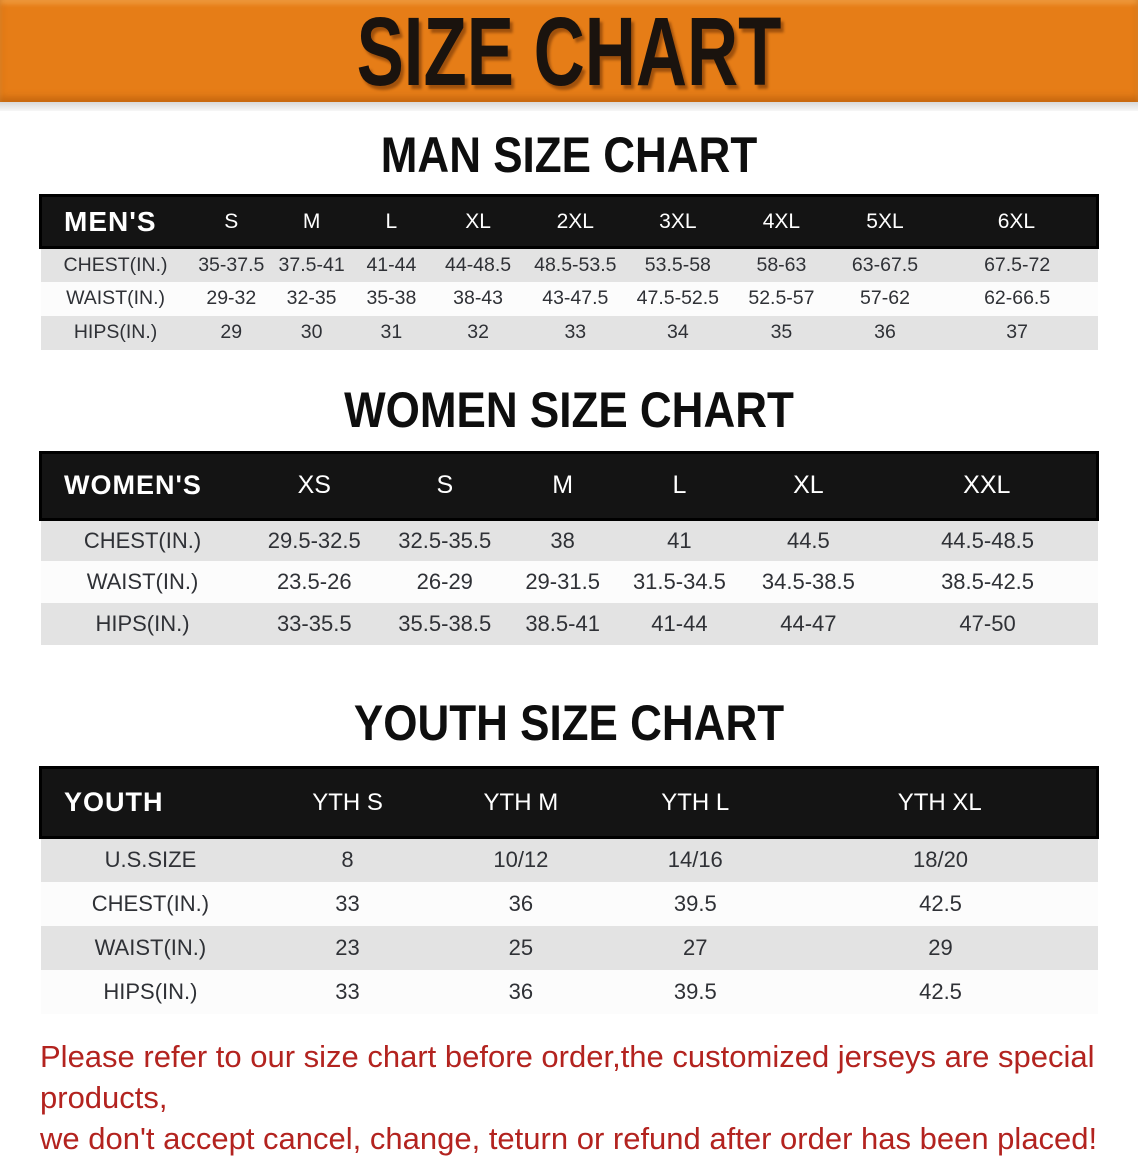 This screenshot has height=1159, width=1138. I want to click on size-value-cell: 30, so click(311, 333).